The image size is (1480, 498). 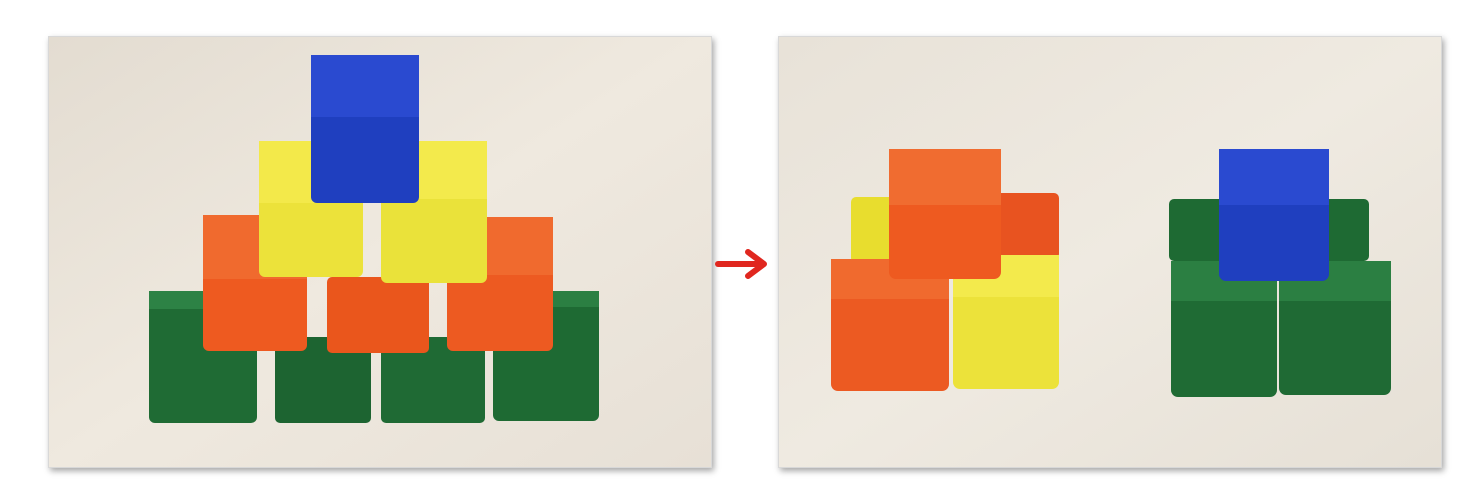 What do you see at coordinates (743, 264) in the screenshot?
I see `right-arrow-icon` at bounding box center [743, 264].